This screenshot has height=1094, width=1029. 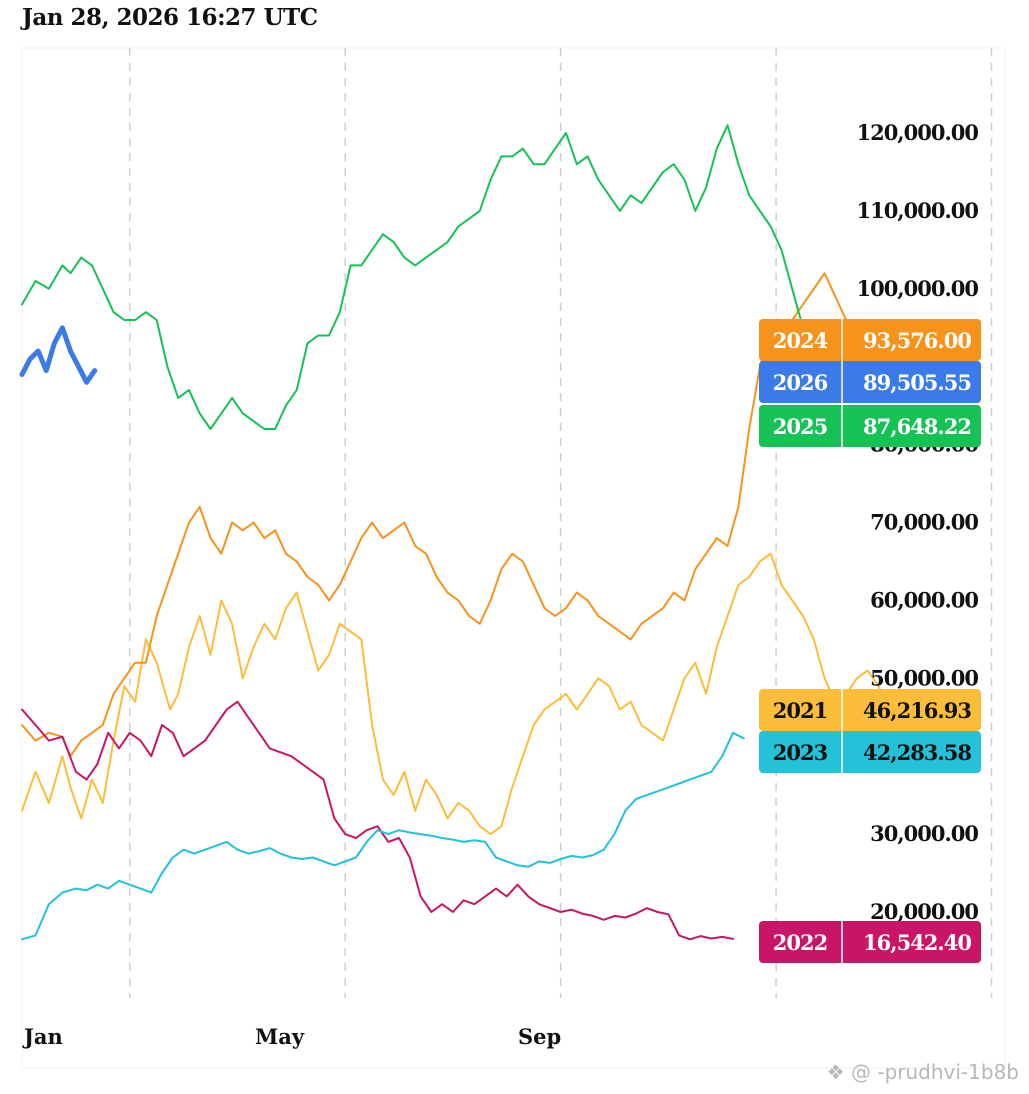 I want to click on badge-value: 46,216.93, so click(x=917, y=710).